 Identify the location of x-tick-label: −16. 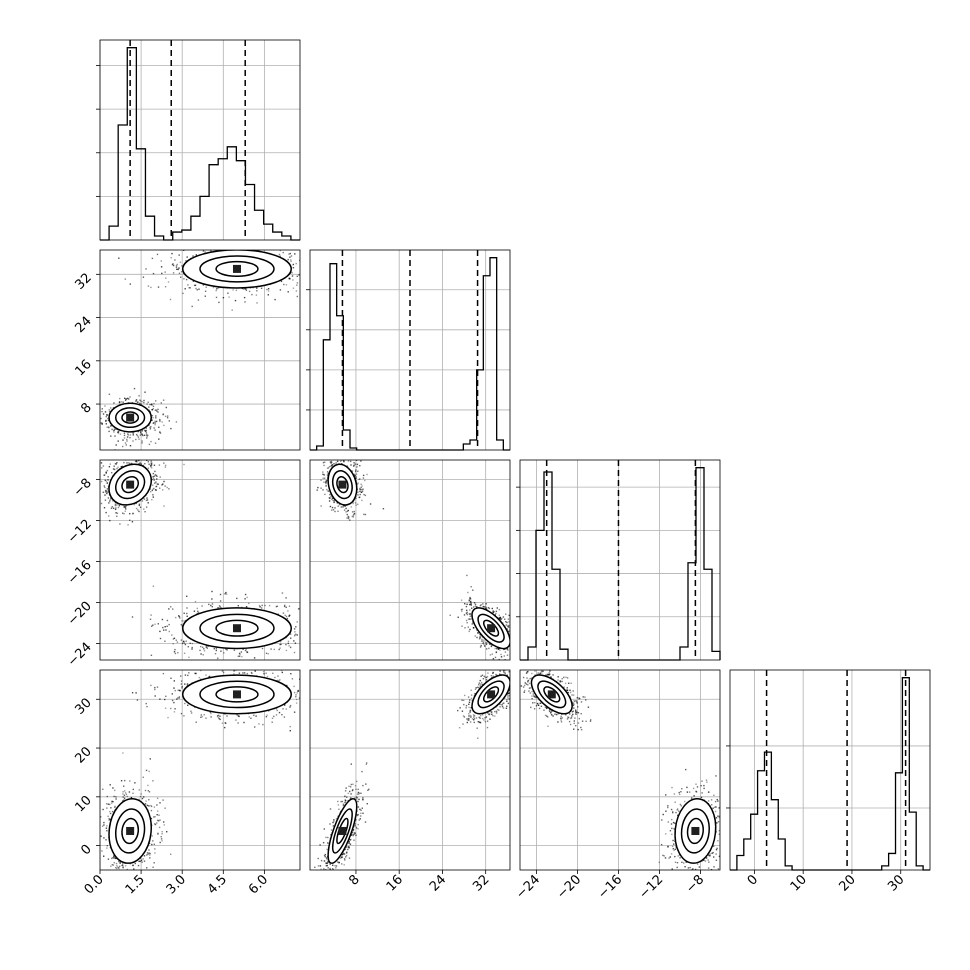
(610, 887).